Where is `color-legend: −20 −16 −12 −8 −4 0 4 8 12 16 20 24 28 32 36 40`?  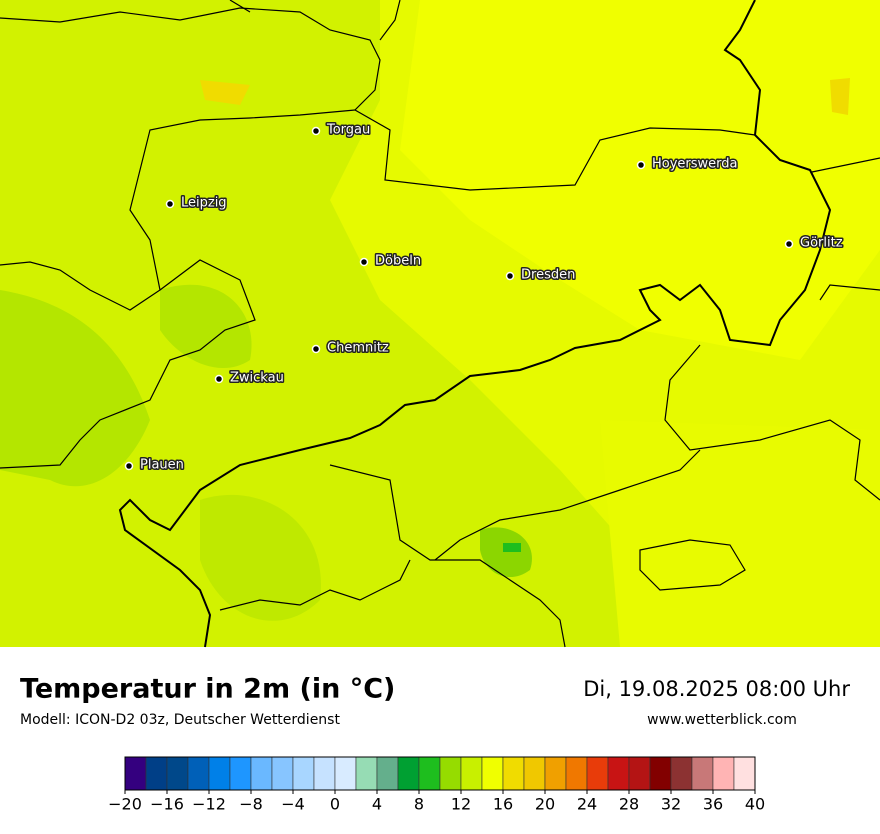 color-legend: −20 −16 −12 −8 −4 0 4 8 12 16 20 24 28 32 36 40 is located at coordinates (436, 785).